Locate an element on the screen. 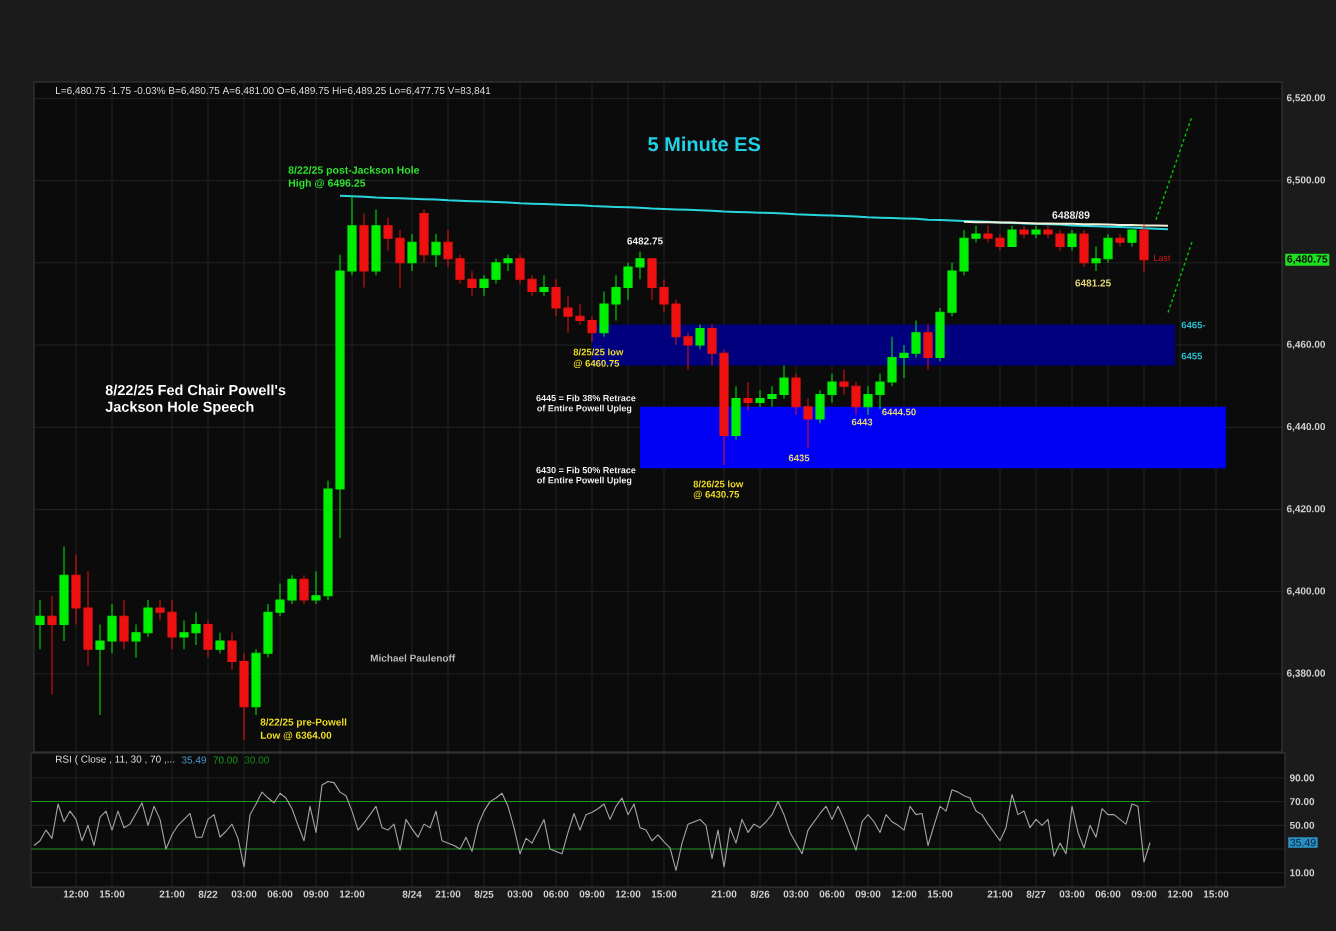 This screenshot has height=931, width=1336. y-tick-label: 6,400.00 is located at coordinates (1306, 591).